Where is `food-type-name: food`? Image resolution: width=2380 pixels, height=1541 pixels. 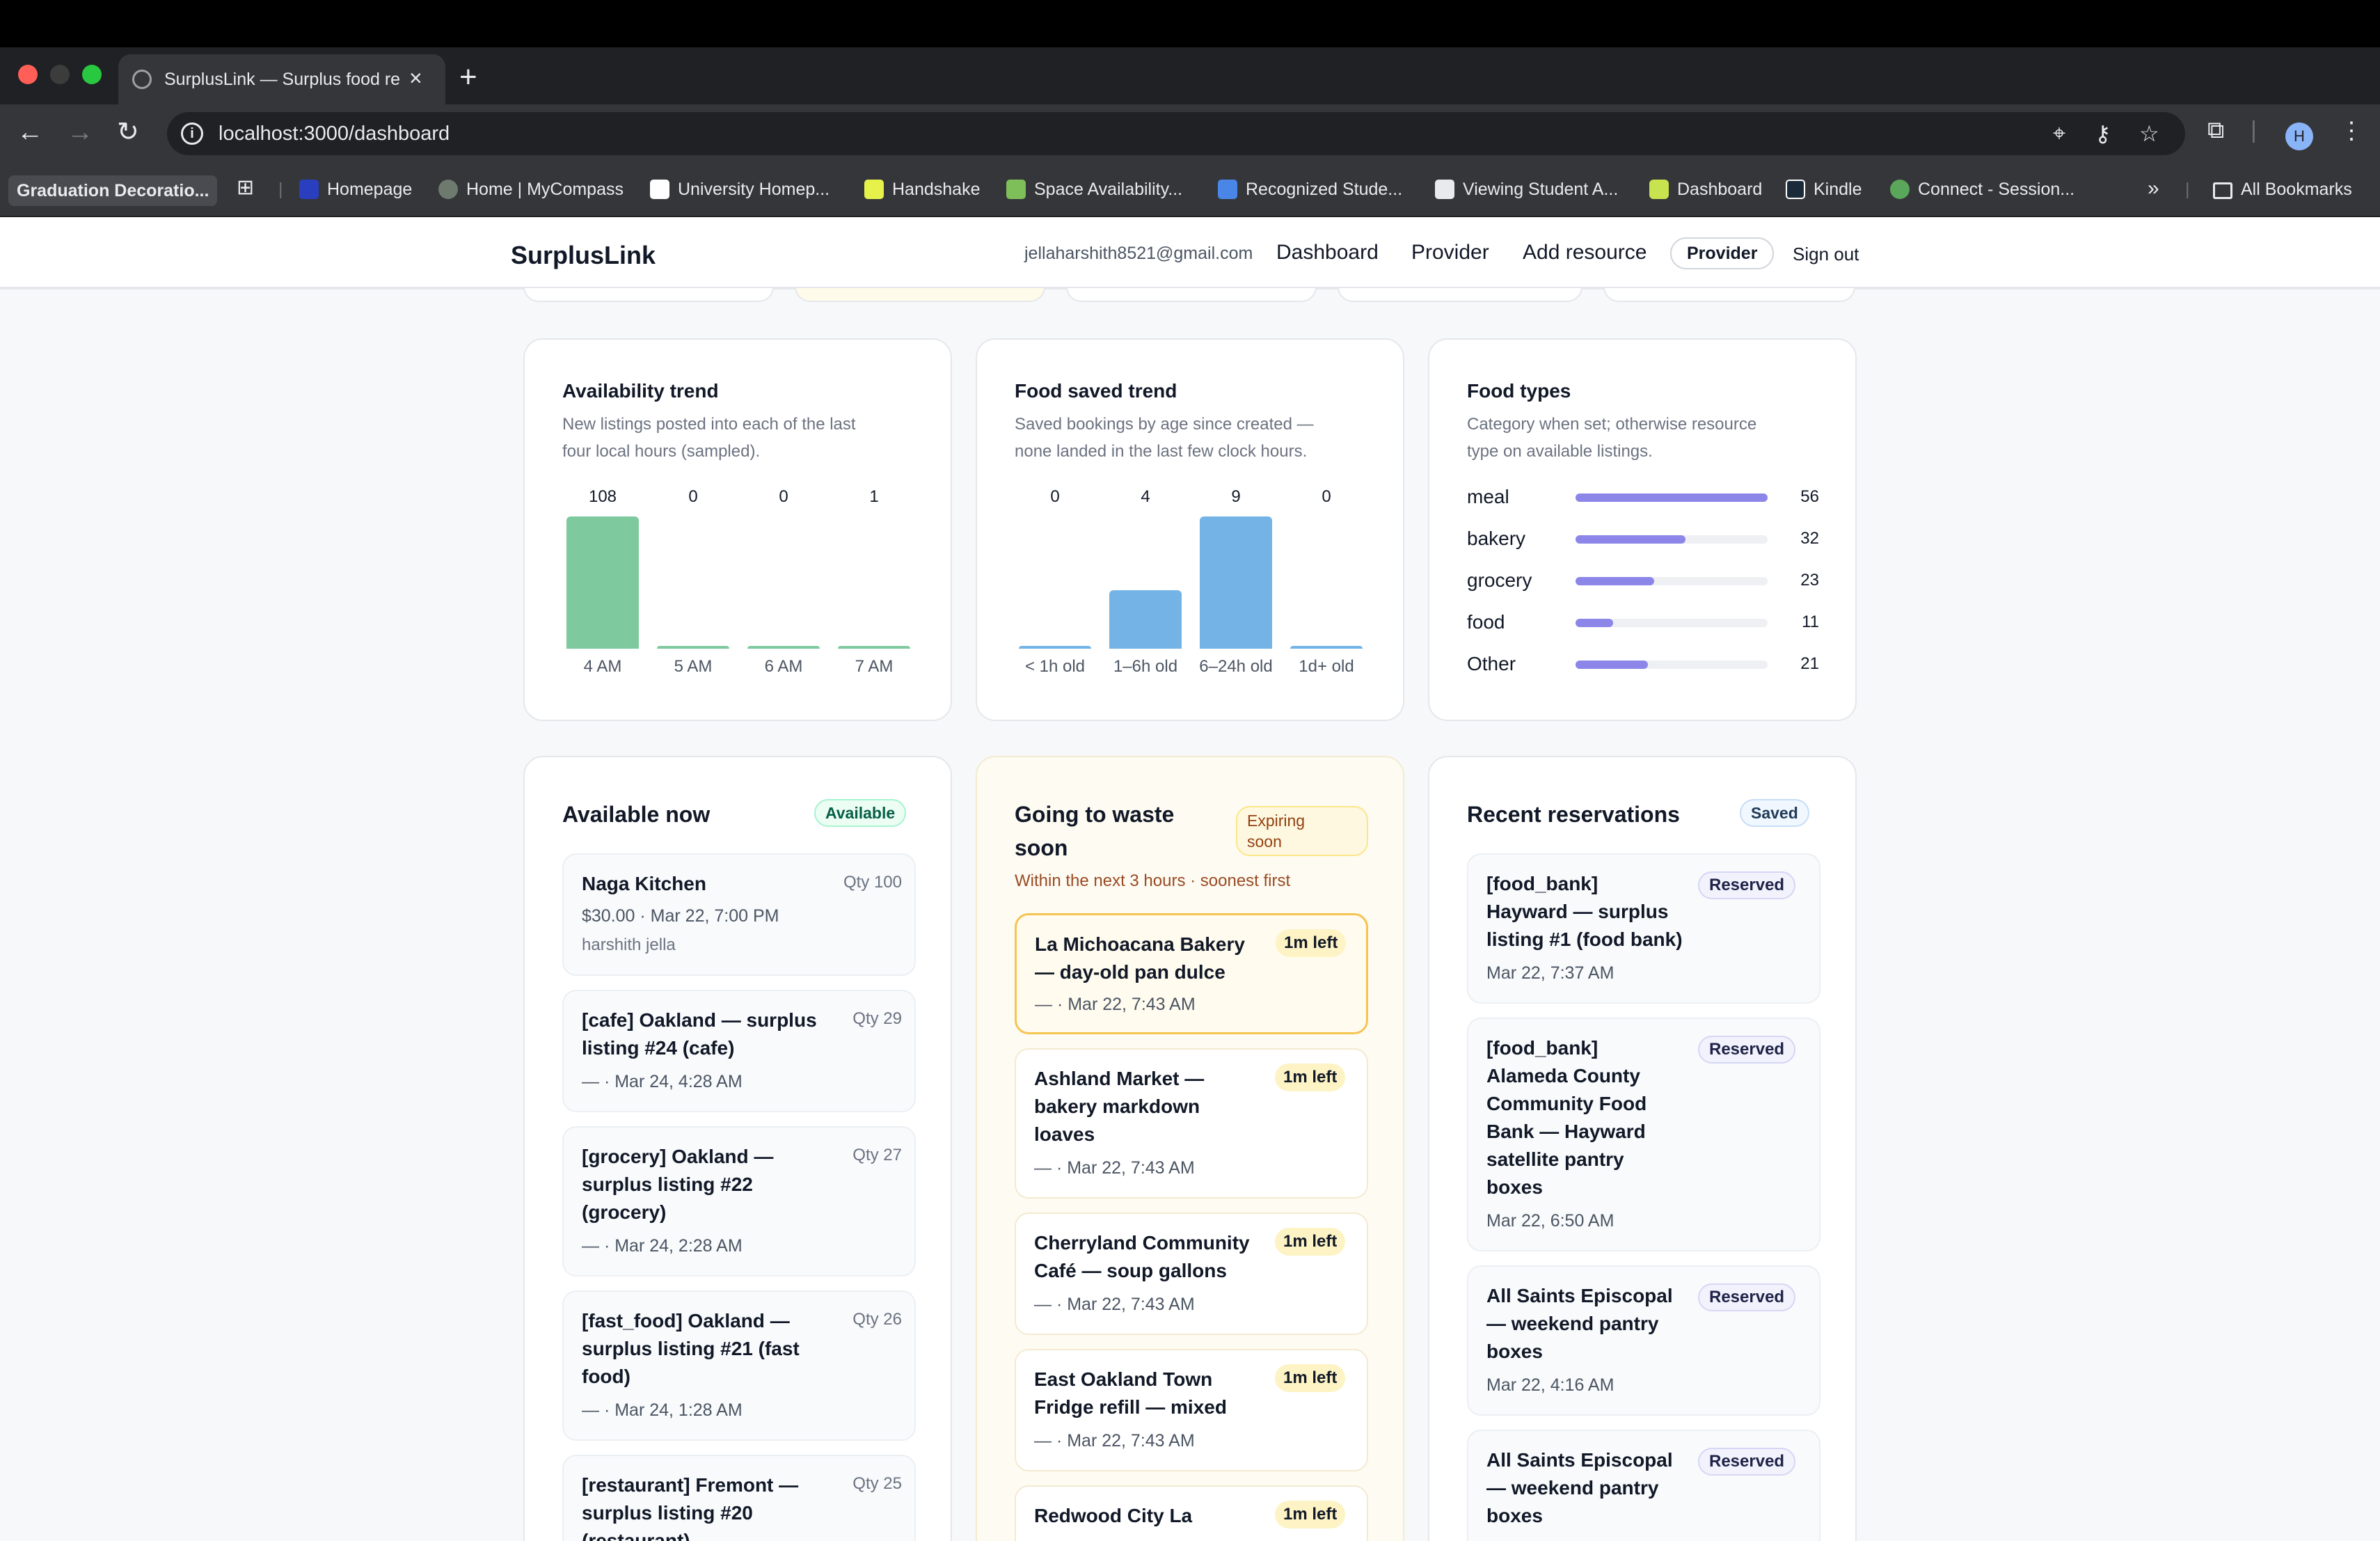
food-type-name: food is located at coordinates (1486, 622).